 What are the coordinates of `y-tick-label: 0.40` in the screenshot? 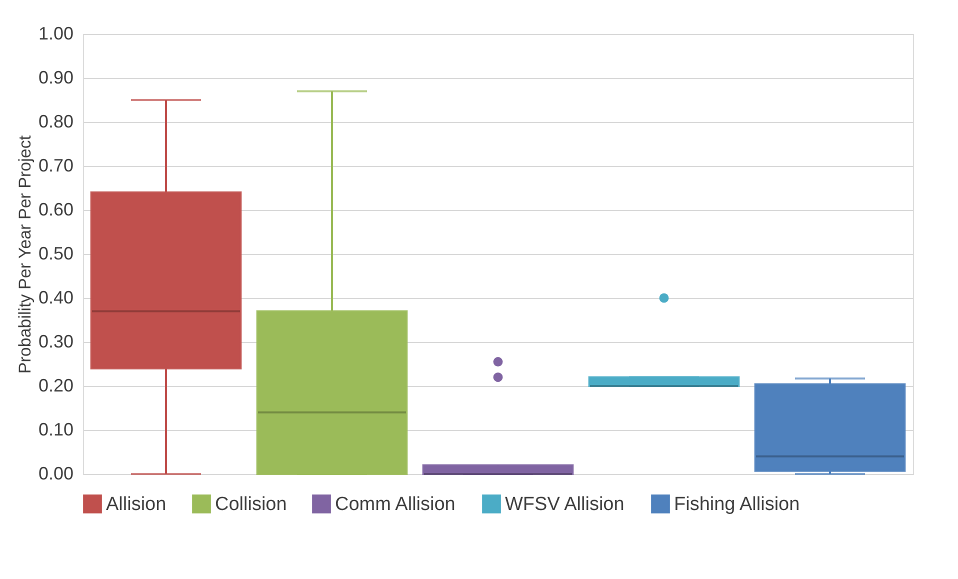 It's located at (56, 298).